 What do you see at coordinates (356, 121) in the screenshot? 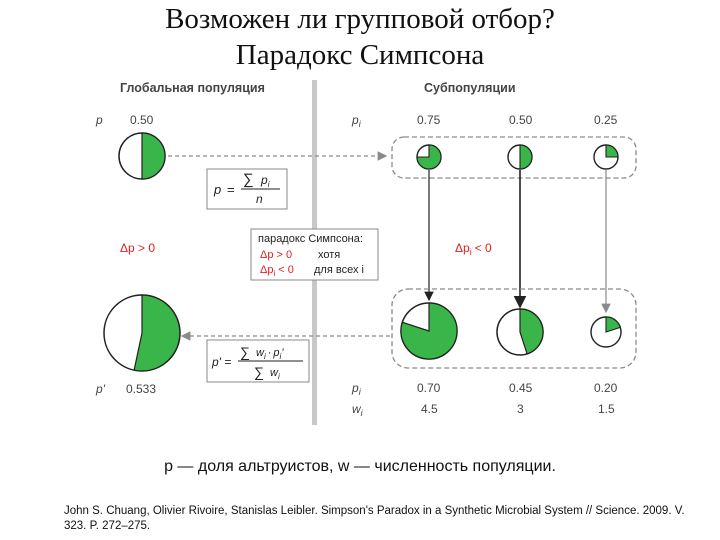
I see `pi-label: pi` at bounding box center [356, 121].